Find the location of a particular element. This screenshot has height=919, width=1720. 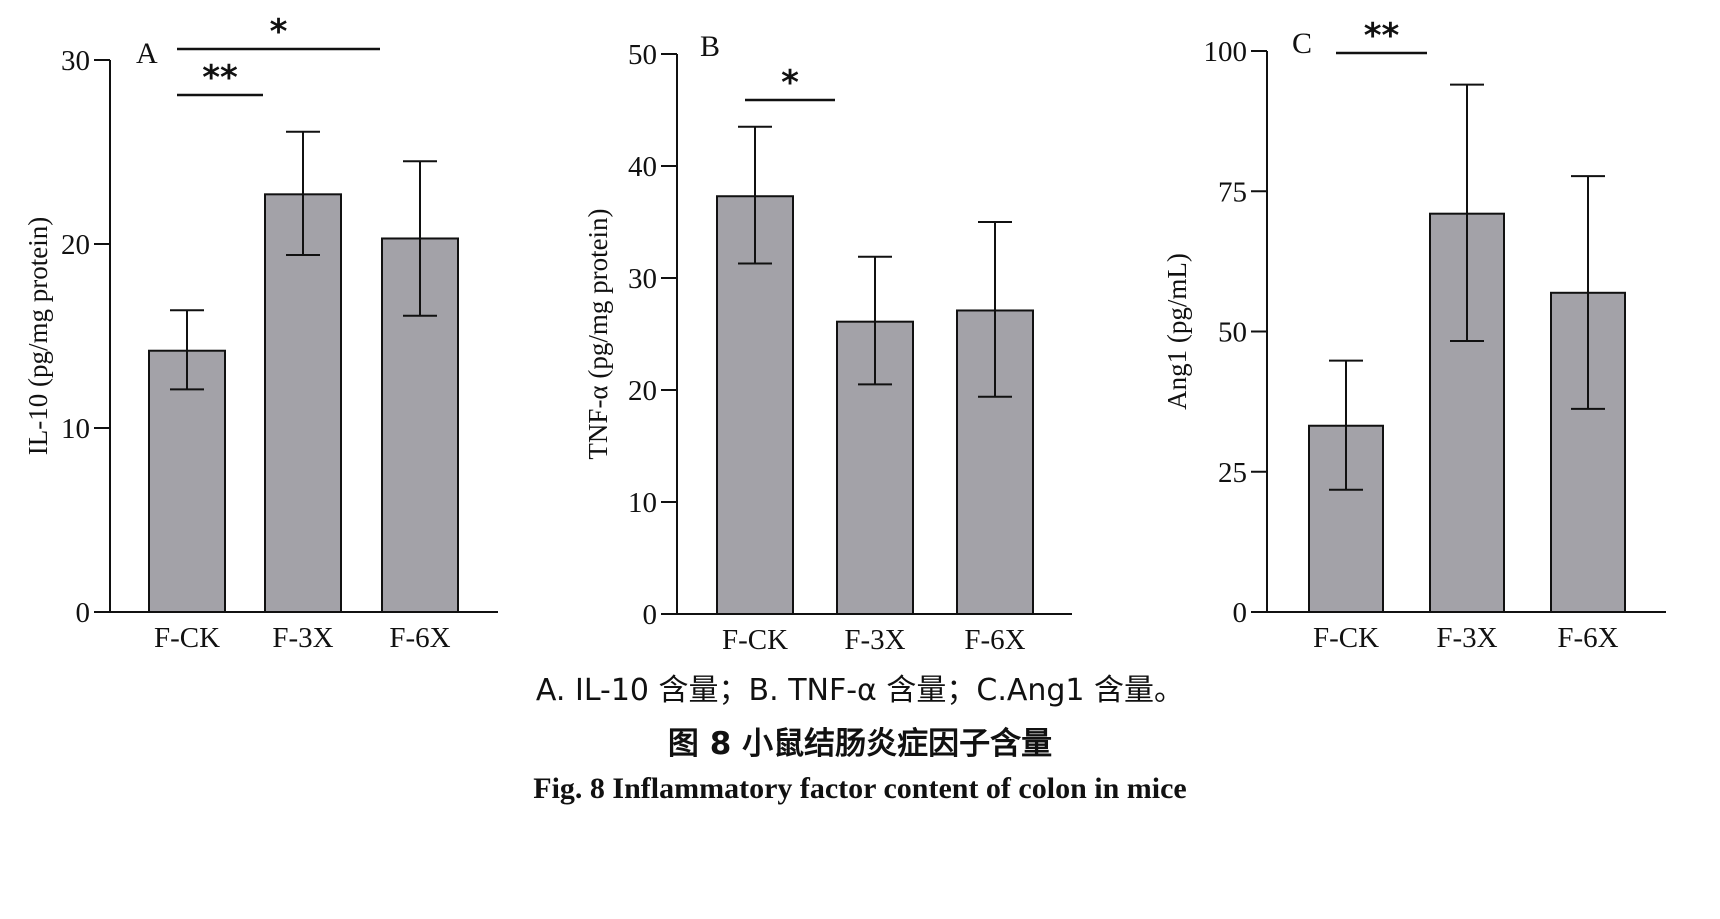

panel-label: A is located at coordinates (147, 53).